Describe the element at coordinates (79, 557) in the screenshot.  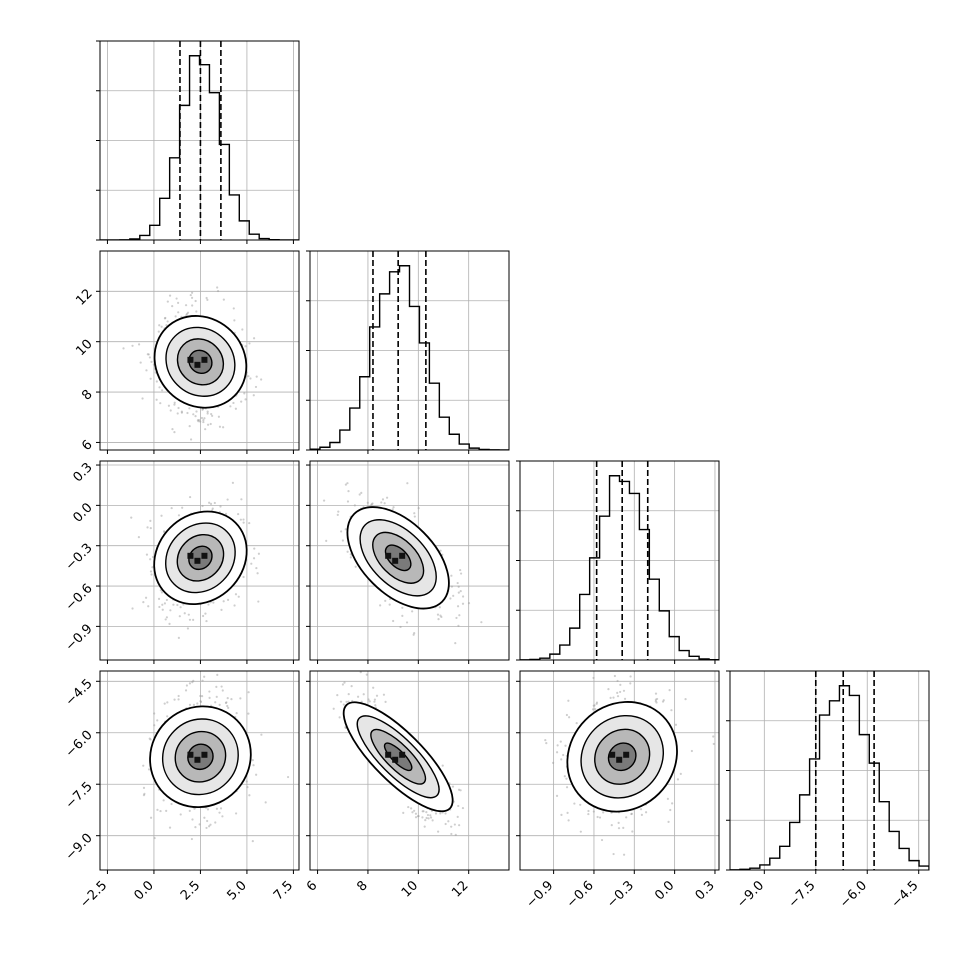
I see `y-tick-label: −0.3` at that location.